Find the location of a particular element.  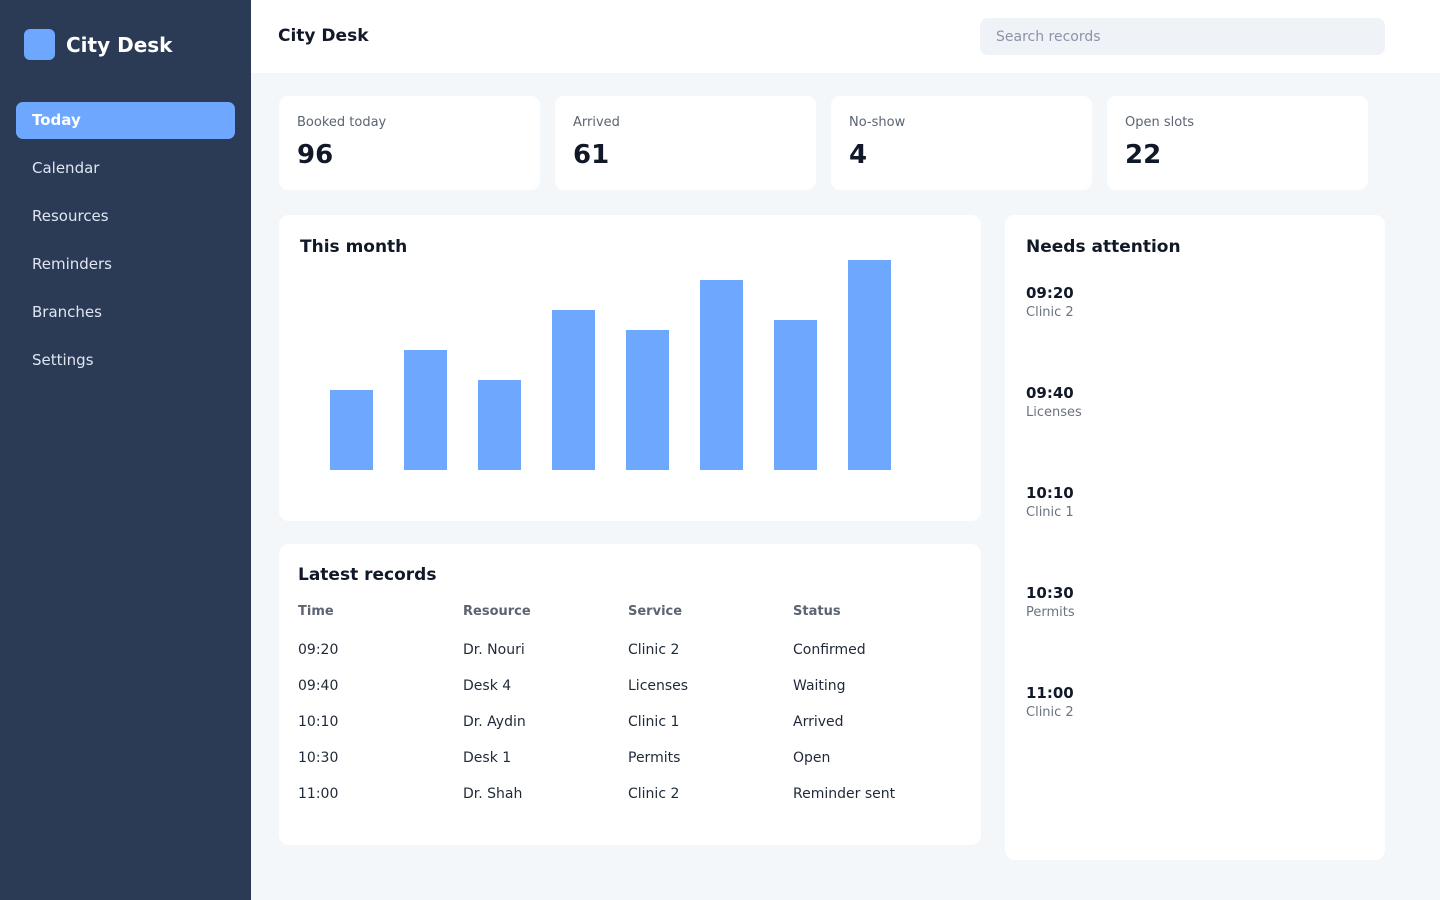

table-header-row: Time Resource Service Status is located at coordinates (628, 618).